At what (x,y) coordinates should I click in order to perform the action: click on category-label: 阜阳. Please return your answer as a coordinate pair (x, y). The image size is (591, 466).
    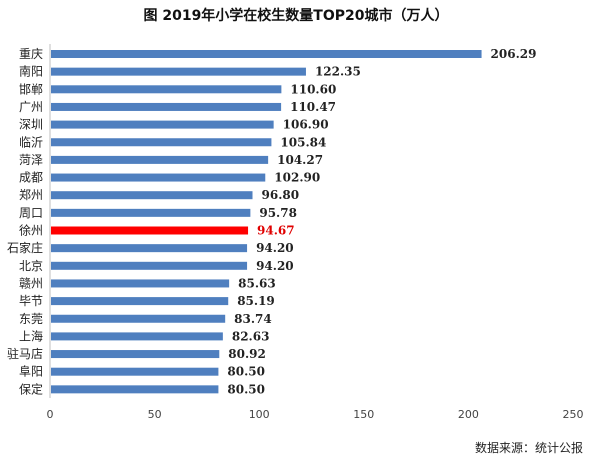
    Looking at the image, I should click on (31, 372).